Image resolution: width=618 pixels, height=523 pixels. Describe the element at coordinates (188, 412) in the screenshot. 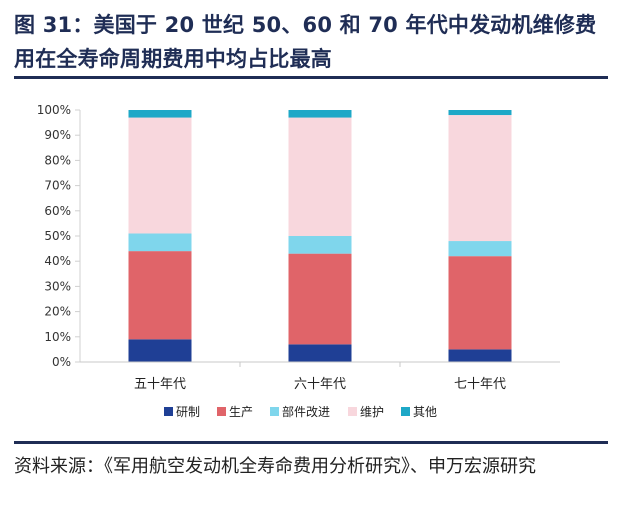

I see `legend-label: 研制` at that location.